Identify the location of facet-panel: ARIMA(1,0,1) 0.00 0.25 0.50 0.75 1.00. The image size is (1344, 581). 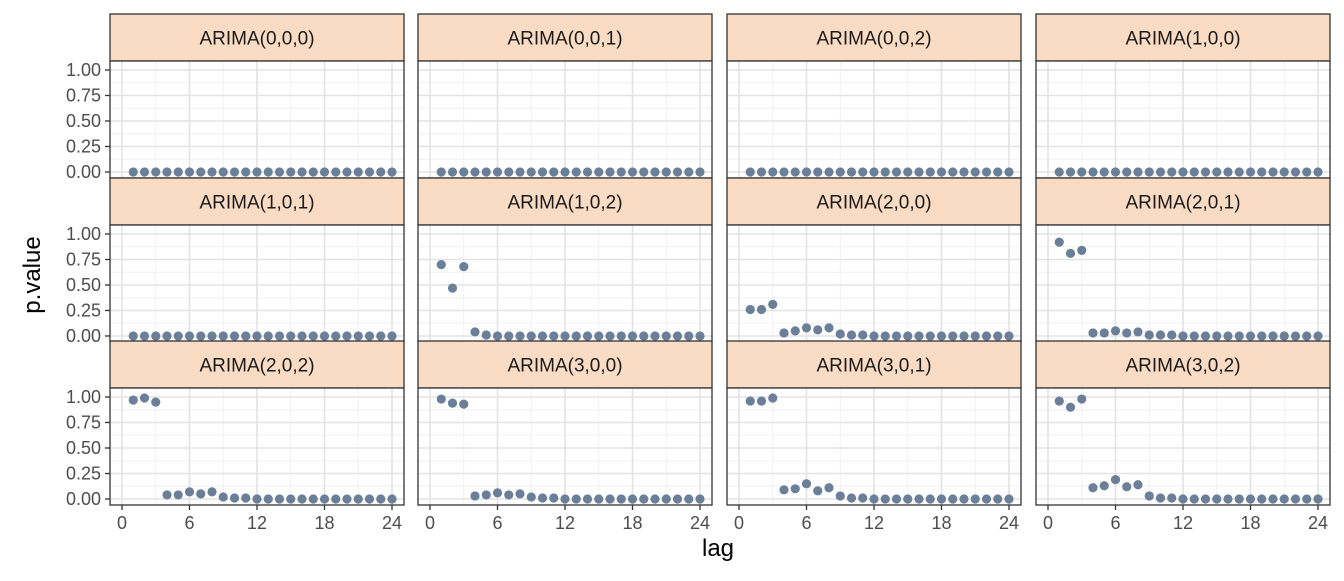
(235, 261).